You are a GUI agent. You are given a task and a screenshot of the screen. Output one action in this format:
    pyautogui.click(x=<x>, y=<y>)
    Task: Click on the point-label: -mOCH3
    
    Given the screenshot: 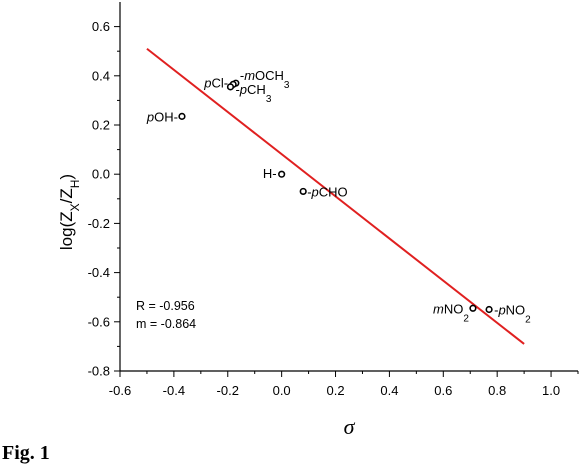 What is the action you would take?
    pyautogui.click(x=265, y=79)
    